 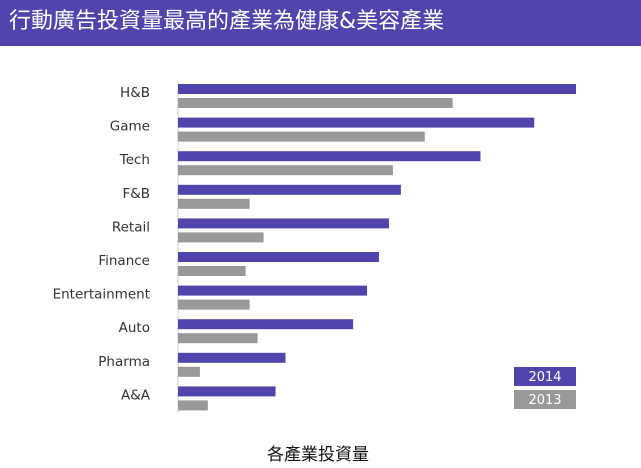 I want to click on category-label: Finance, so click(x=124, y=261).